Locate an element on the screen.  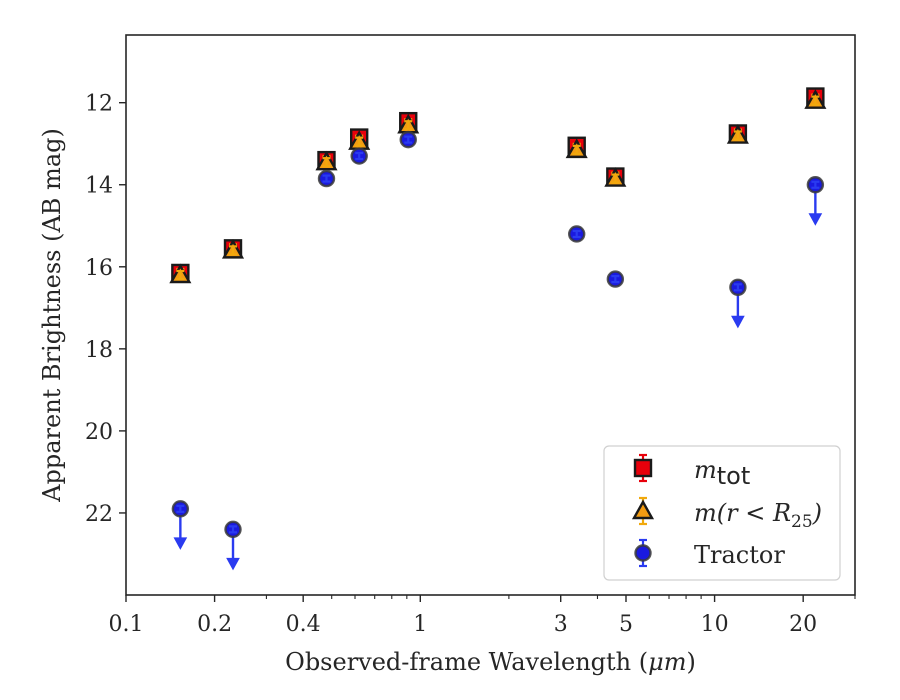
legend-box is located at coordinates (722, 513).